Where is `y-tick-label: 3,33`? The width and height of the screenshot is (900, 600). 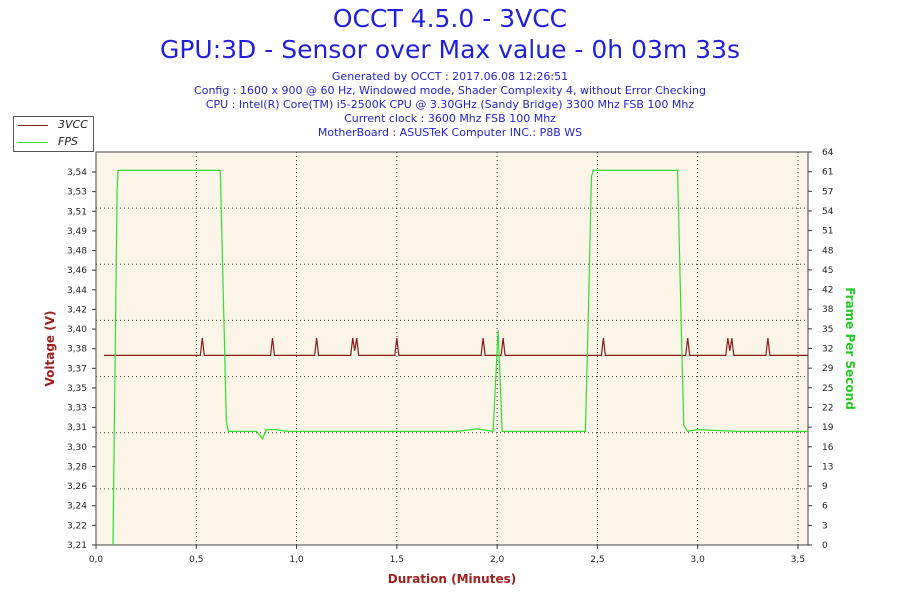 y-tick-label: 3,33 is located at coordinates (77, 409).